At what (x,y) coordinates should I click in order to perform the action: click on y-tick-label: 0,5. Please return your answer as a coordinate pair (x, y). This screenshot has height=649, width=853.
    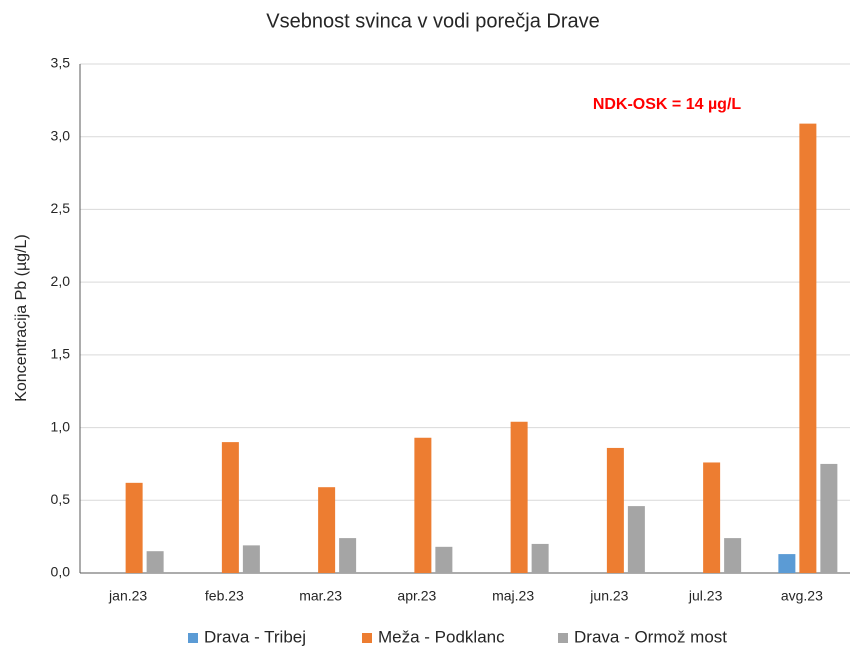
    Looking at the image, I should click on (61, 499).